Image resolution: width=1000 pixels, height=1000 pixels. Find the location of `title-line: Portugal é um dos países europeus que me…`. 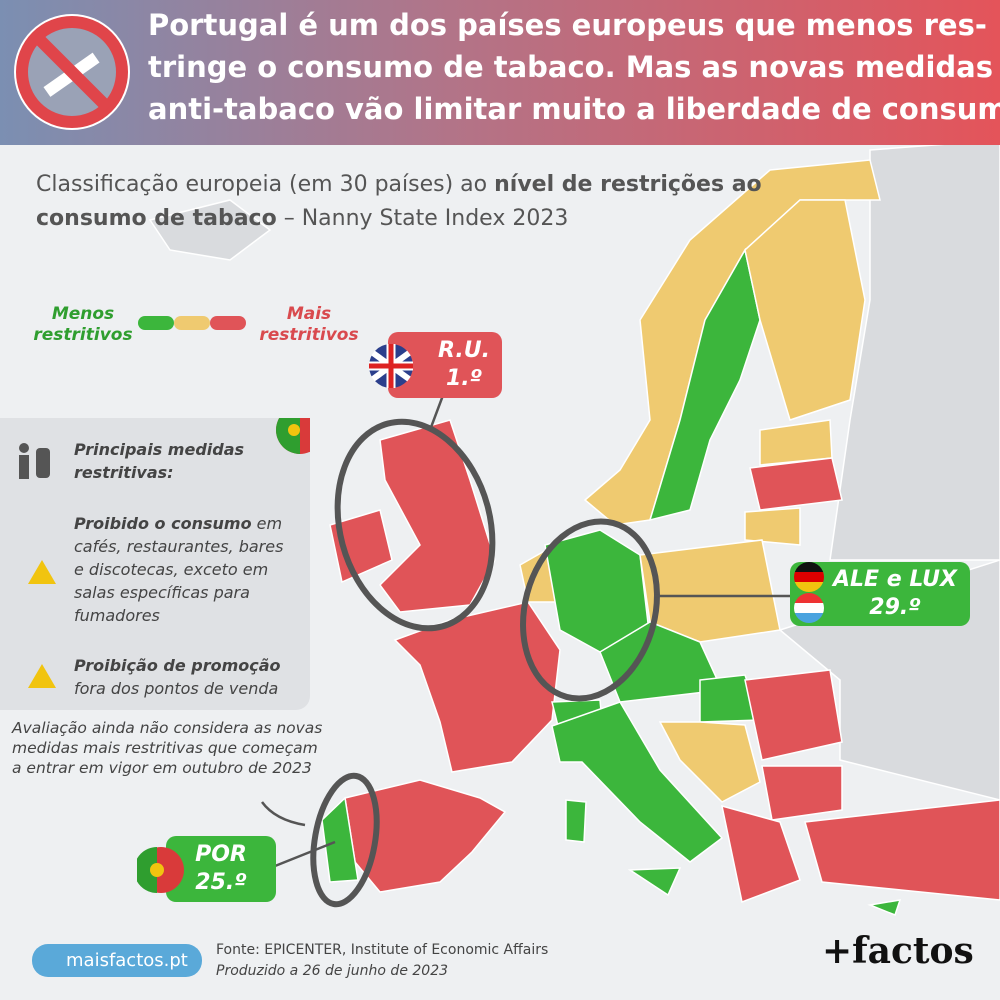

title-line: Portugal é um dos países europeus que me… is located at coordinates (567, 25).